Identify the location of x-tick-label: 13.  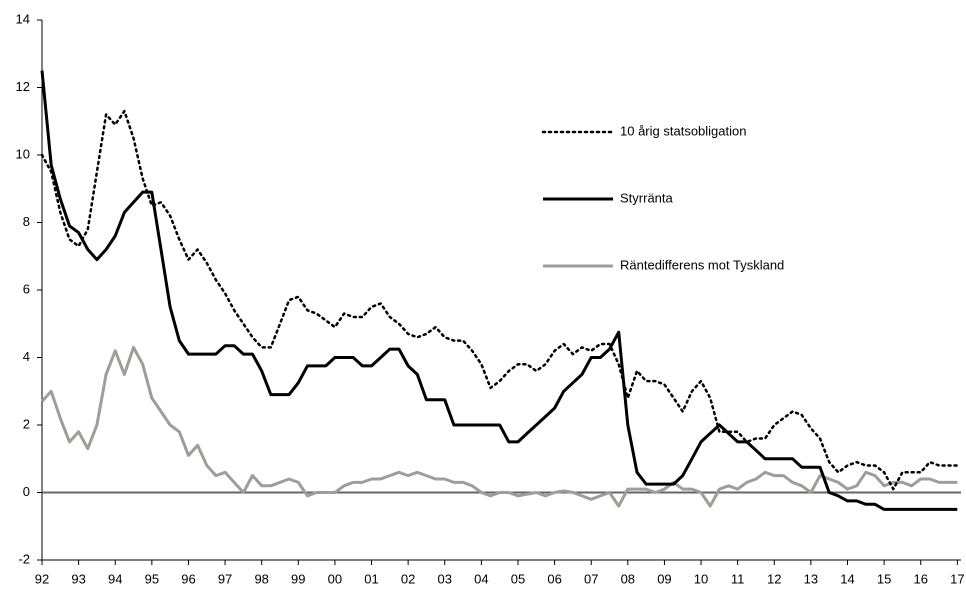
(811, 578).